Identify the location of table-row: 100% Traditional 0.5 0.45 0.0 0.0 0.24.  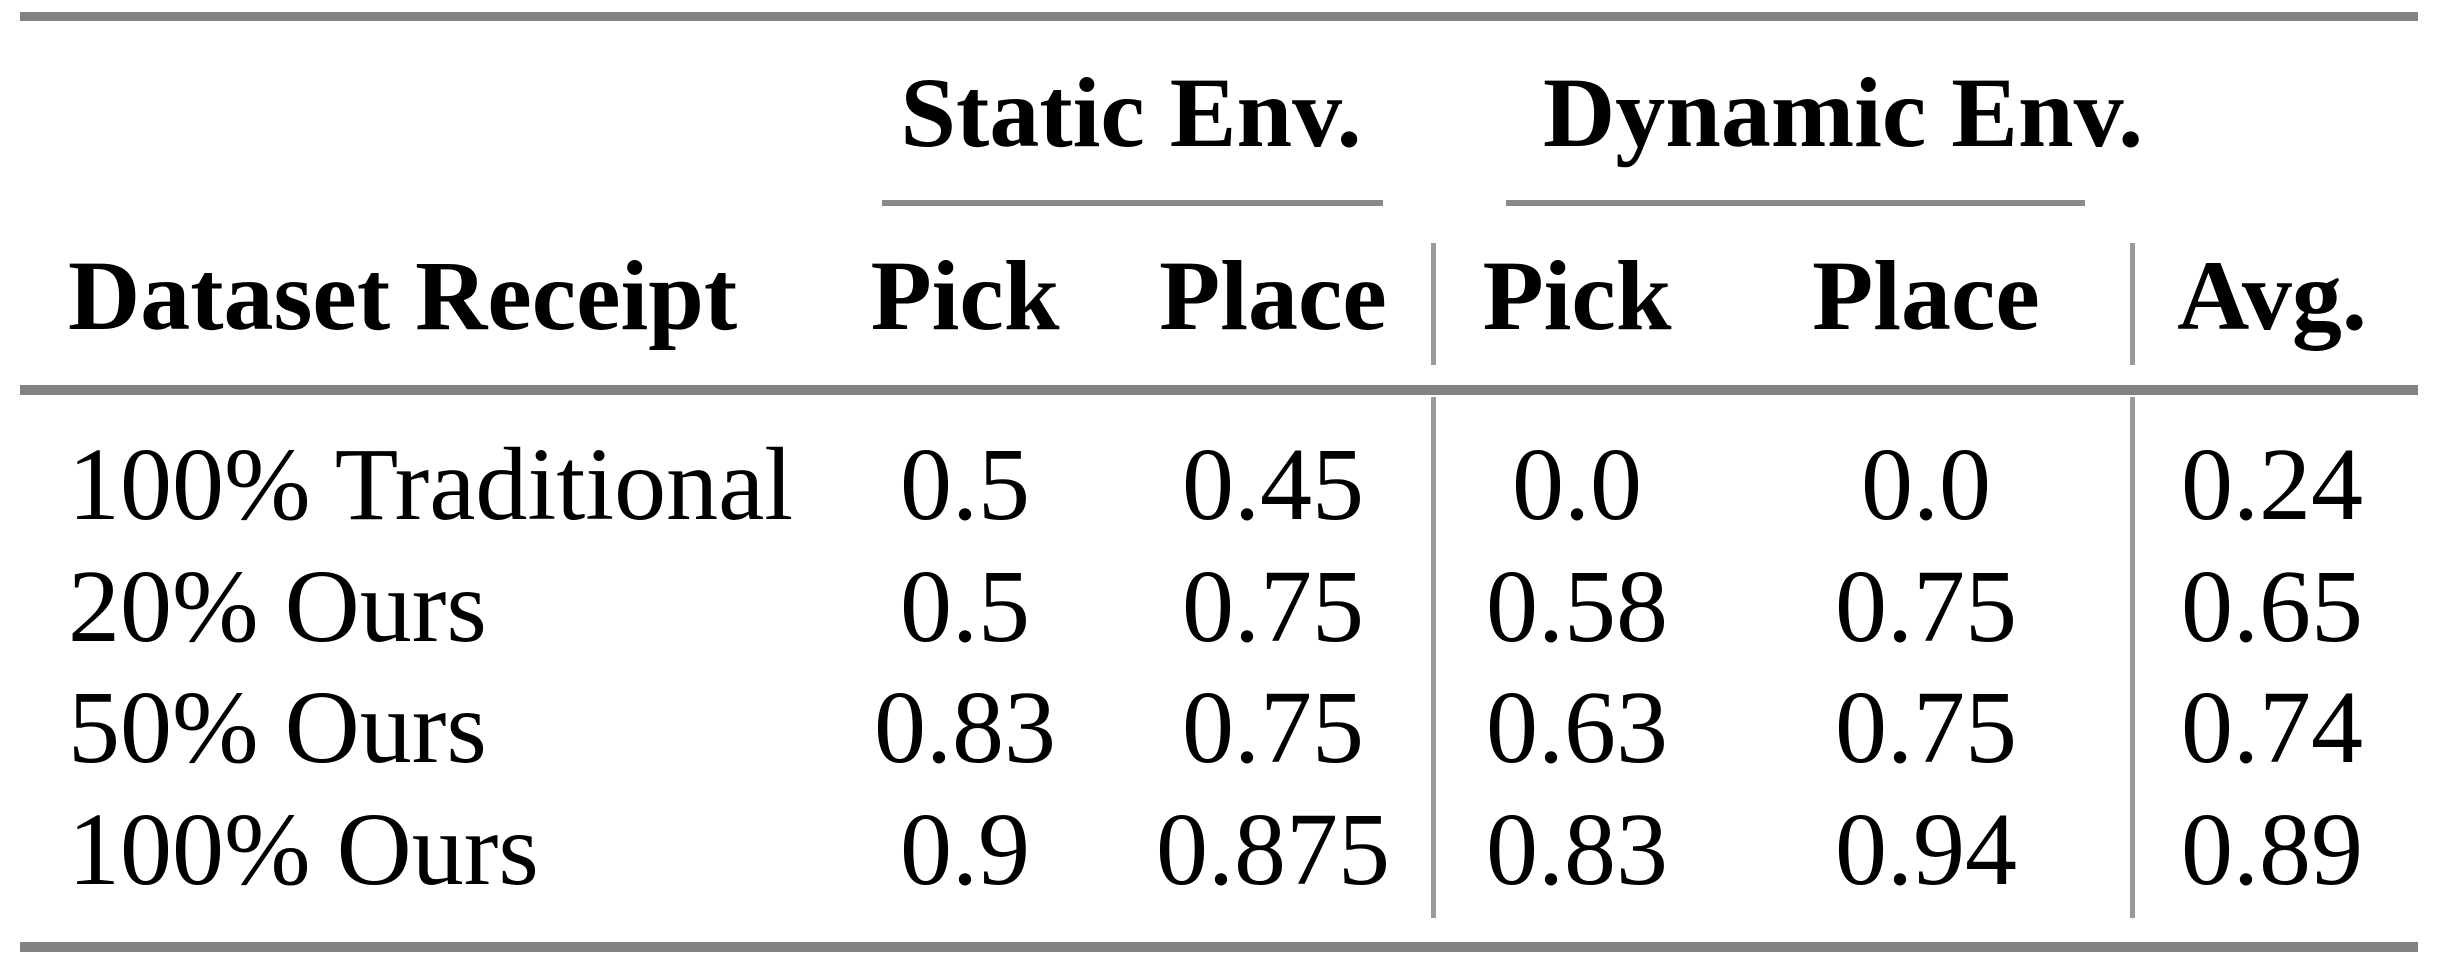
(1220, 488).